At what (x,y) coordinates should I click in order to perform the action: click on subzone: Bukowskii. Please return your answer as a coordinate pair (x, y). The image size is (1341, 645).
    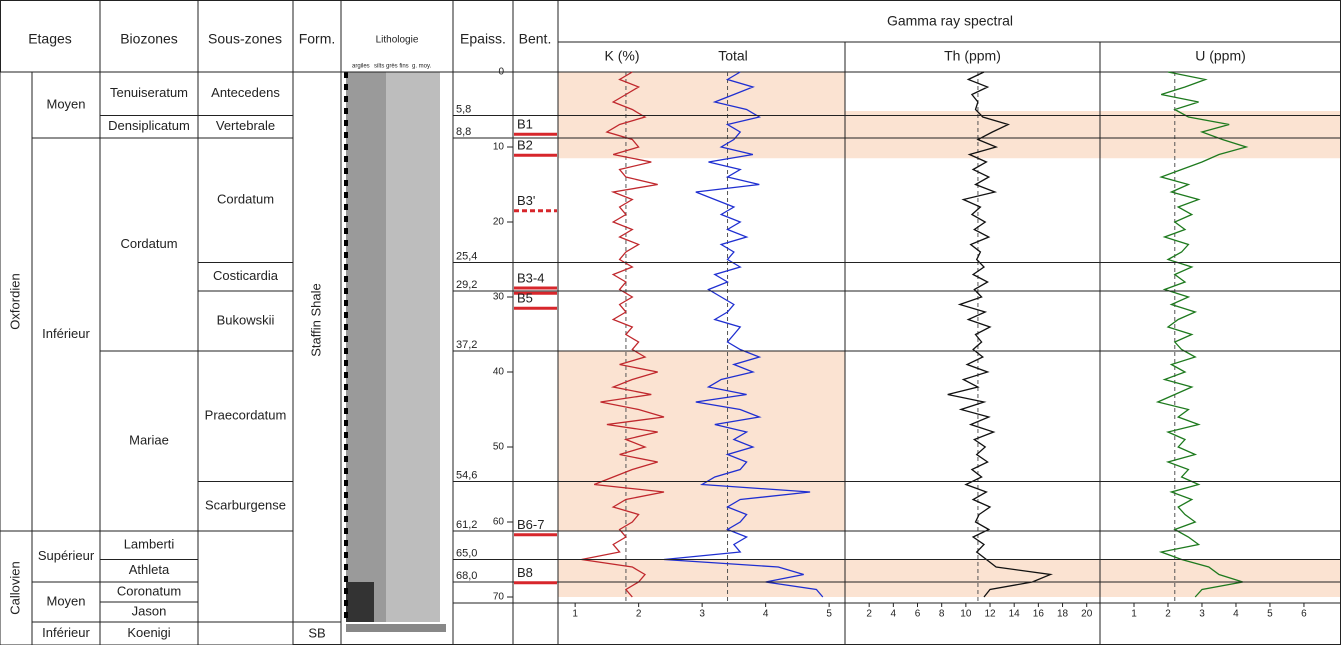
    Looking at the image, I should click on (246, 319).